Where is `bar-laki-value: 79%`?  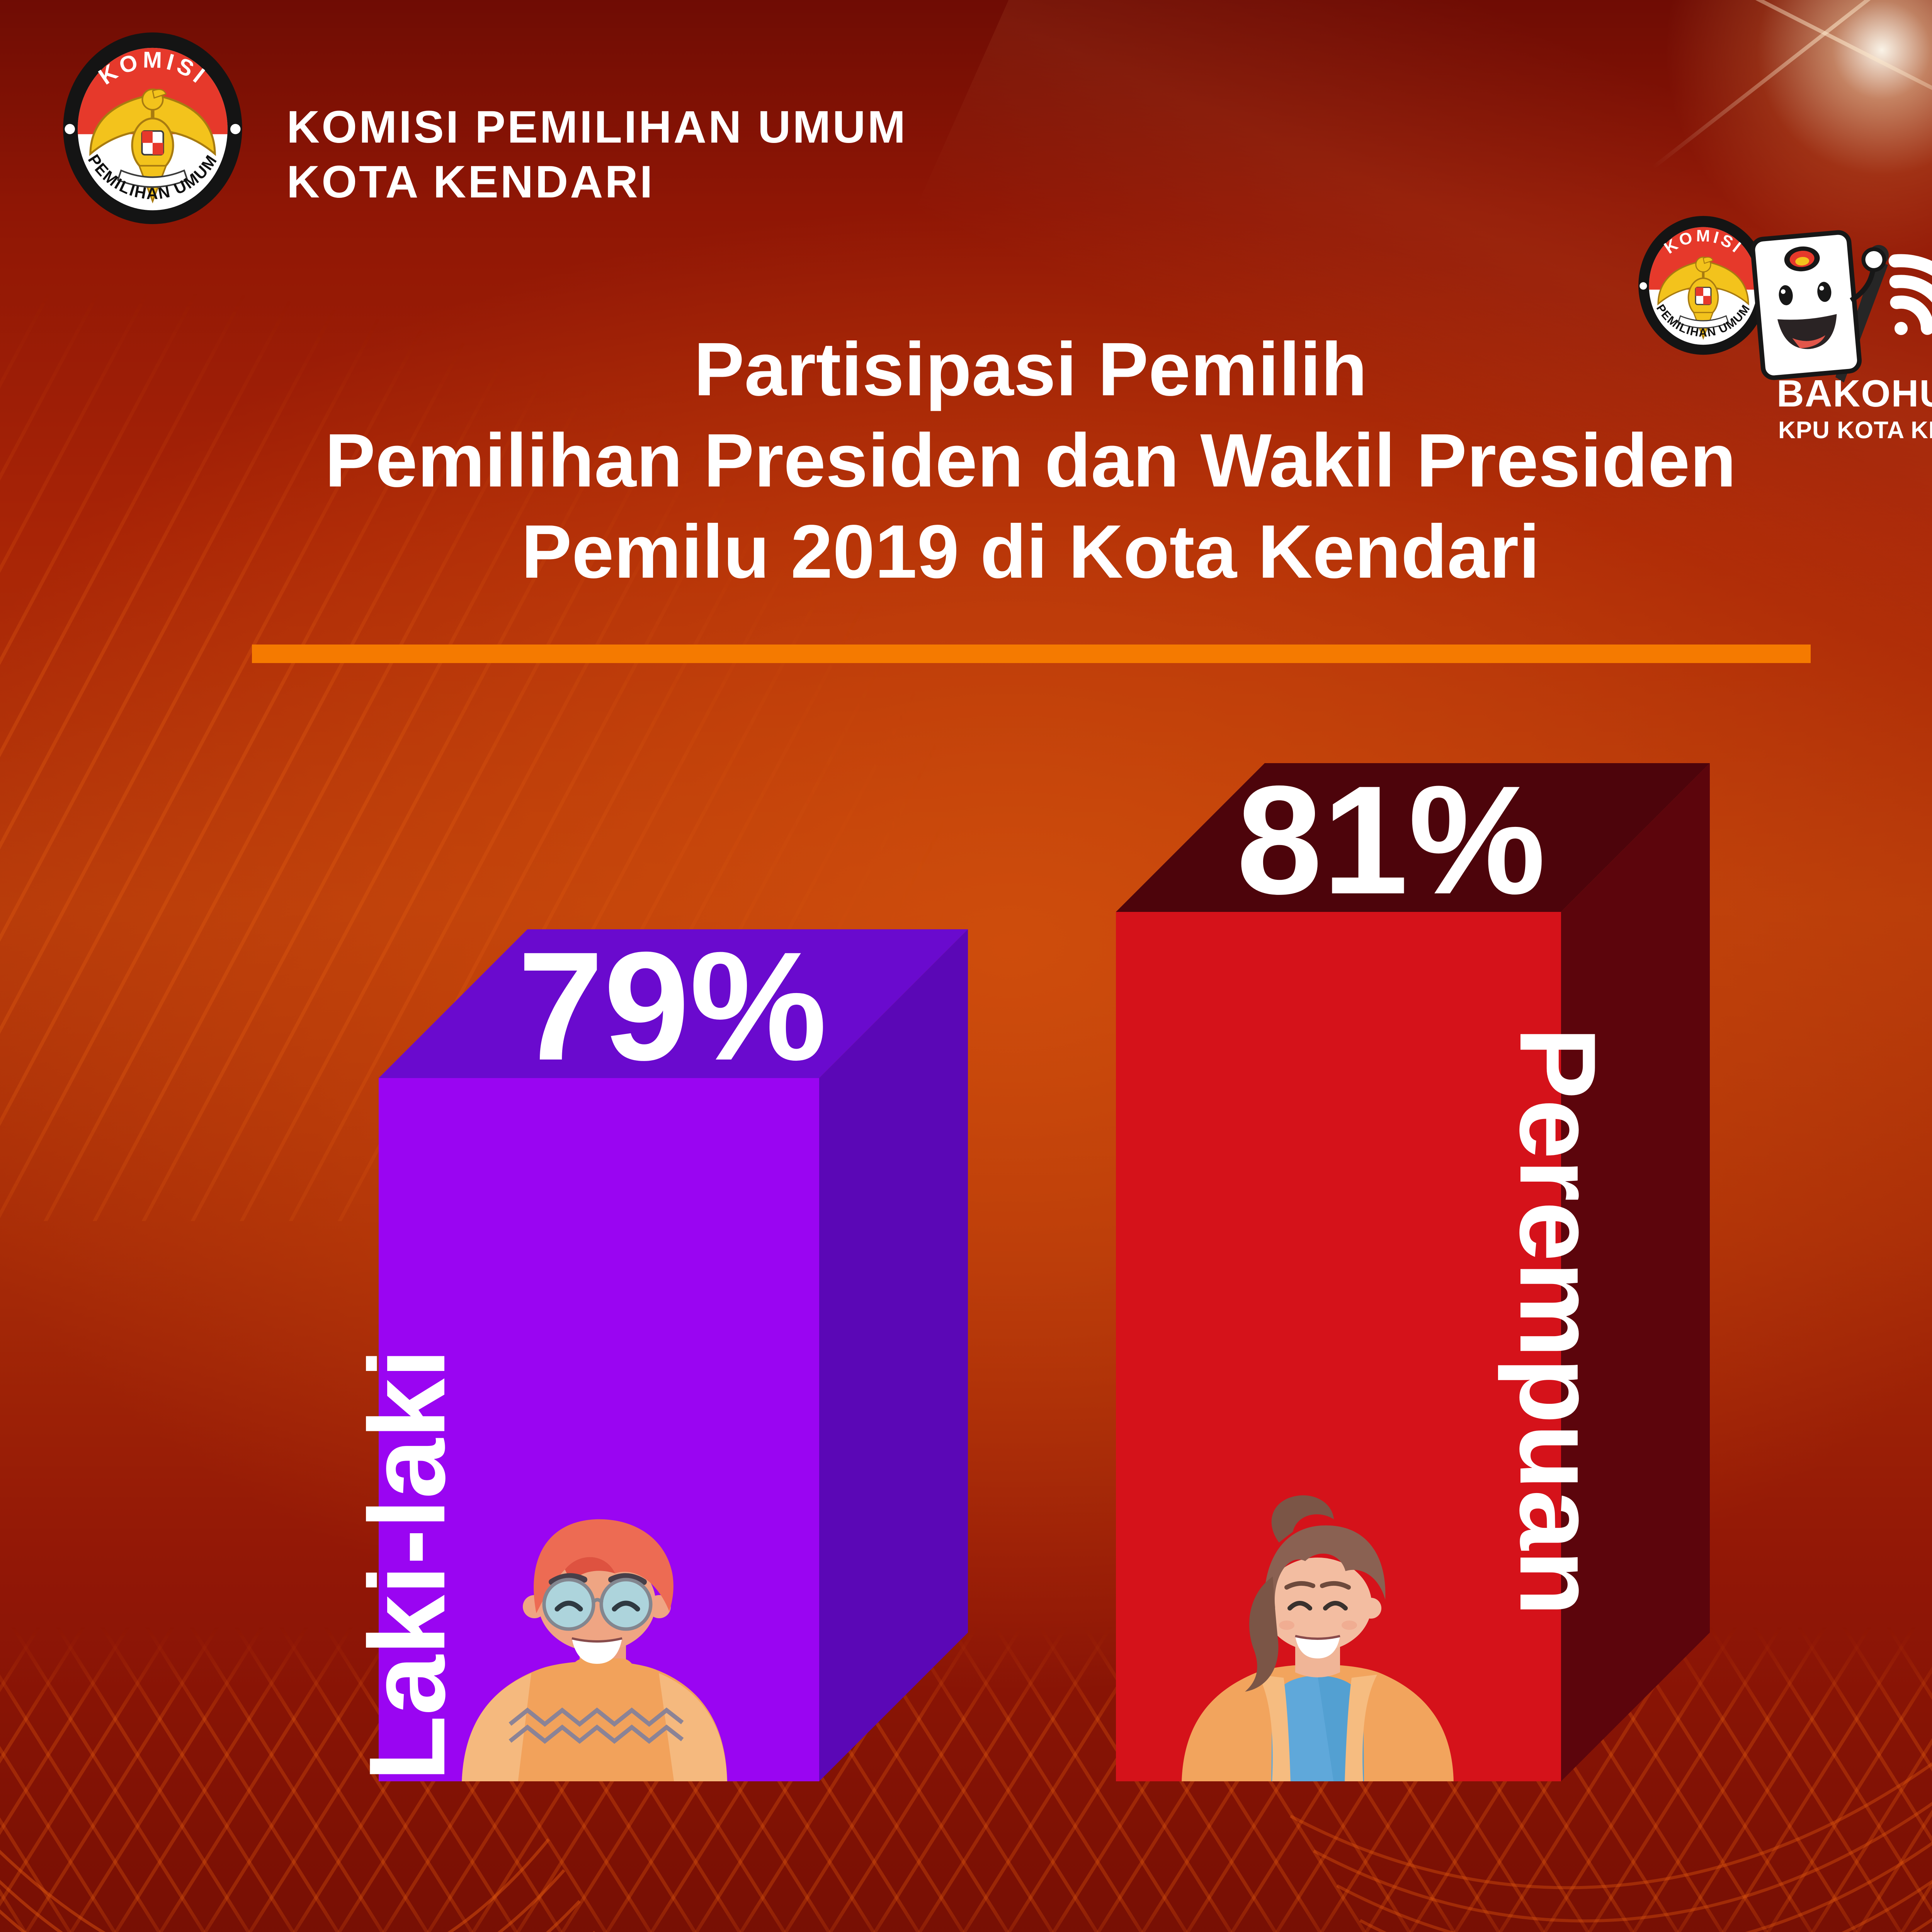
bar-laki-value: 79% is located at coordinates (673, 1006).